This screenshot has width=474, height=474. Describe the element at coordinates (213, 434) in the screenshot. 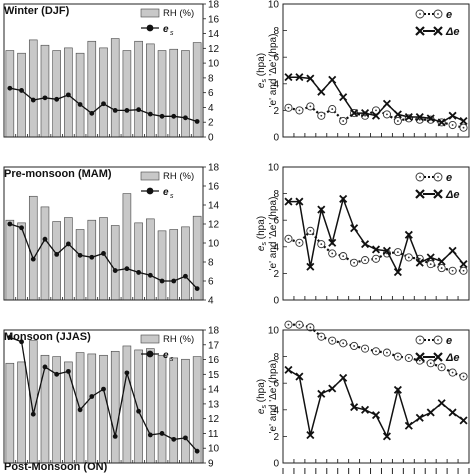

I see `y-right-tick-label: 11` at that location.